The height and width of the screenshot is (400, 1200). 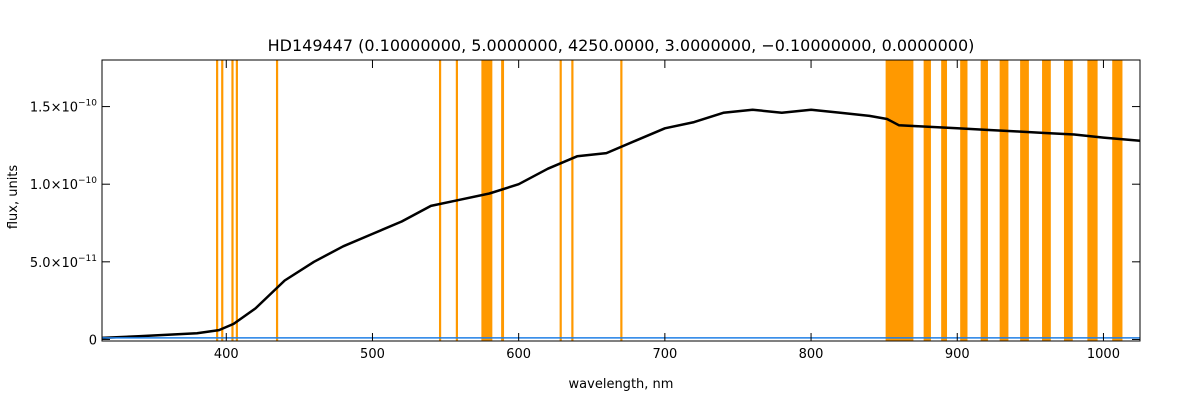 I want to click on x-tick-label: 900, so click(x=957, y=354).